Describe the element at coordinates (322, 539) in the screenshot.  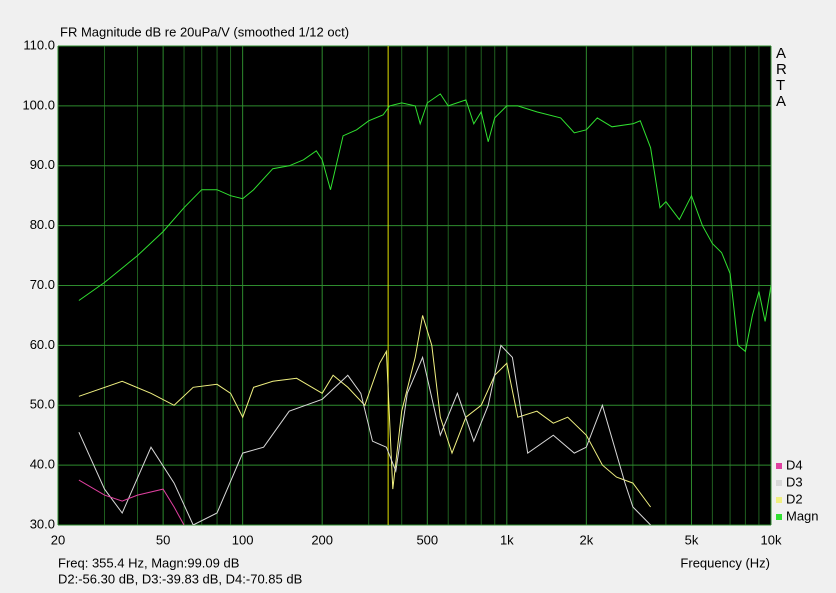
I see `x-tick-label: 200` at that location.